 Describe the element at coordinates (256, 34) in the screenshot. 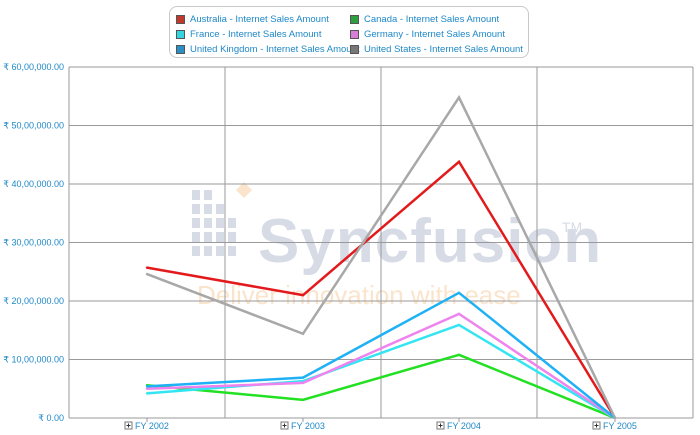

I see `legend-label: France - Internet Sales Amount` at that location.